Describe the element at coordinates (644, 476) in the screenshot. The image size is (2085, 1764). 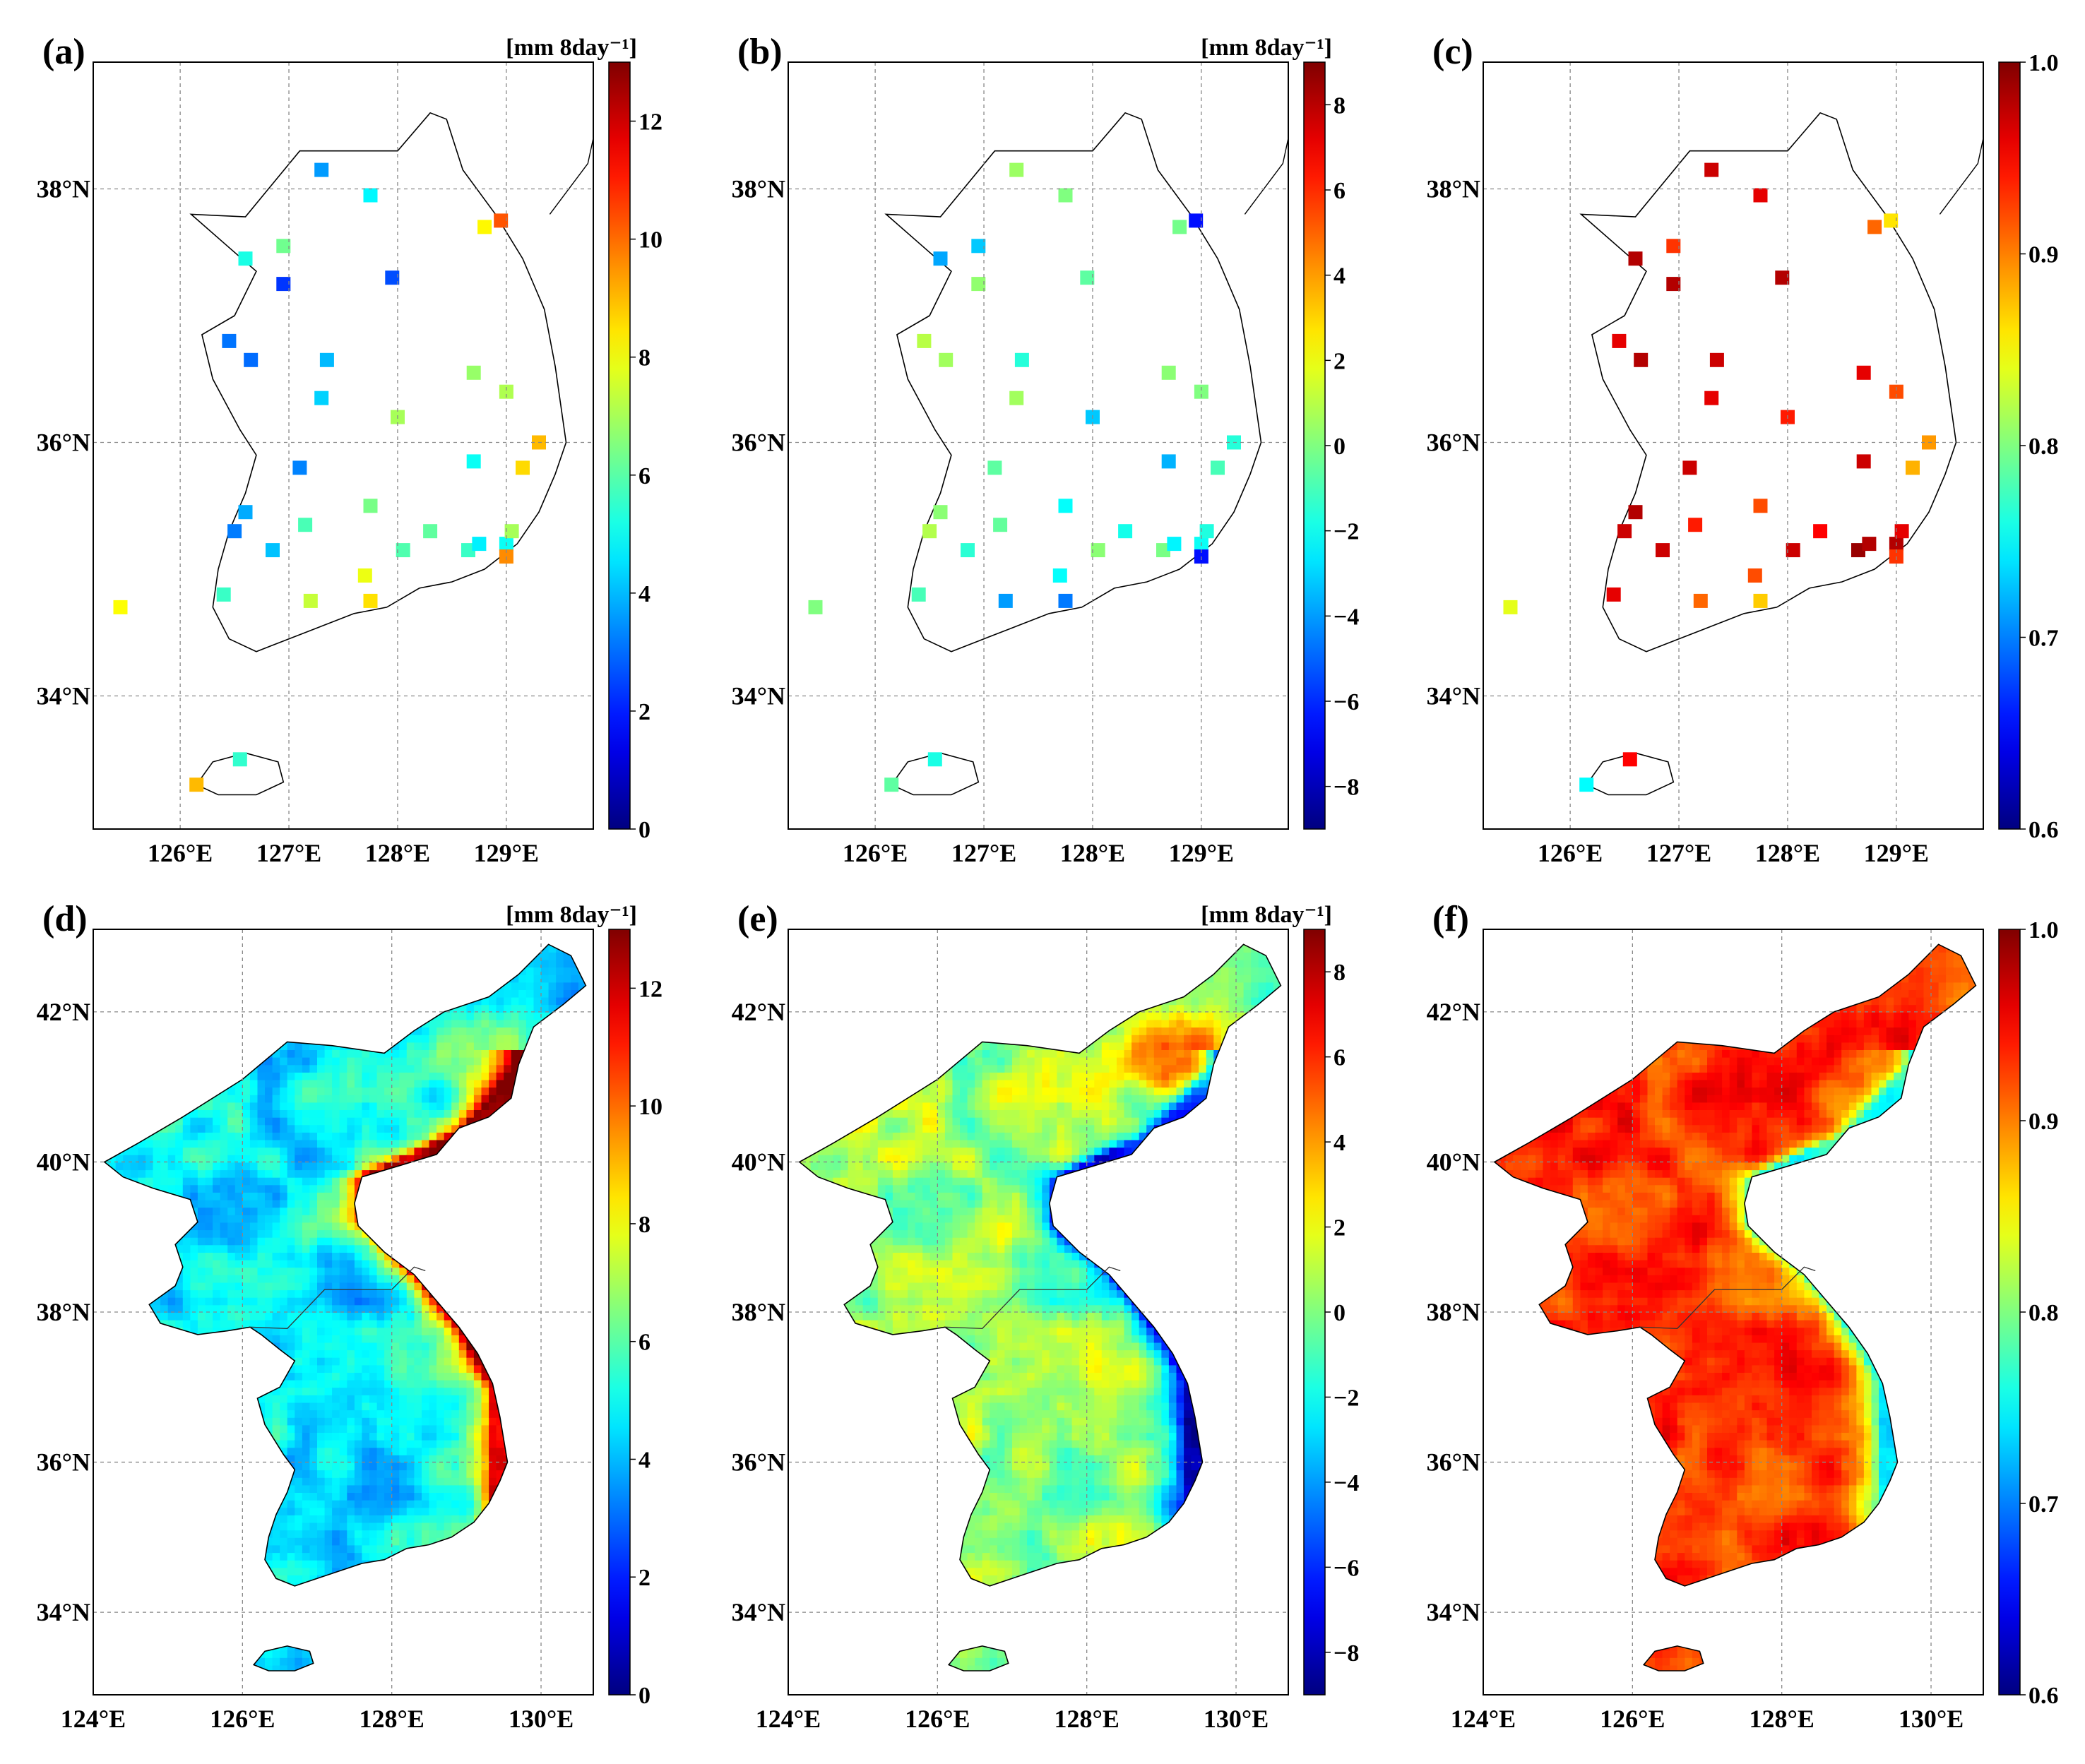
I see `colorbar-tick-label: 6` at that location.